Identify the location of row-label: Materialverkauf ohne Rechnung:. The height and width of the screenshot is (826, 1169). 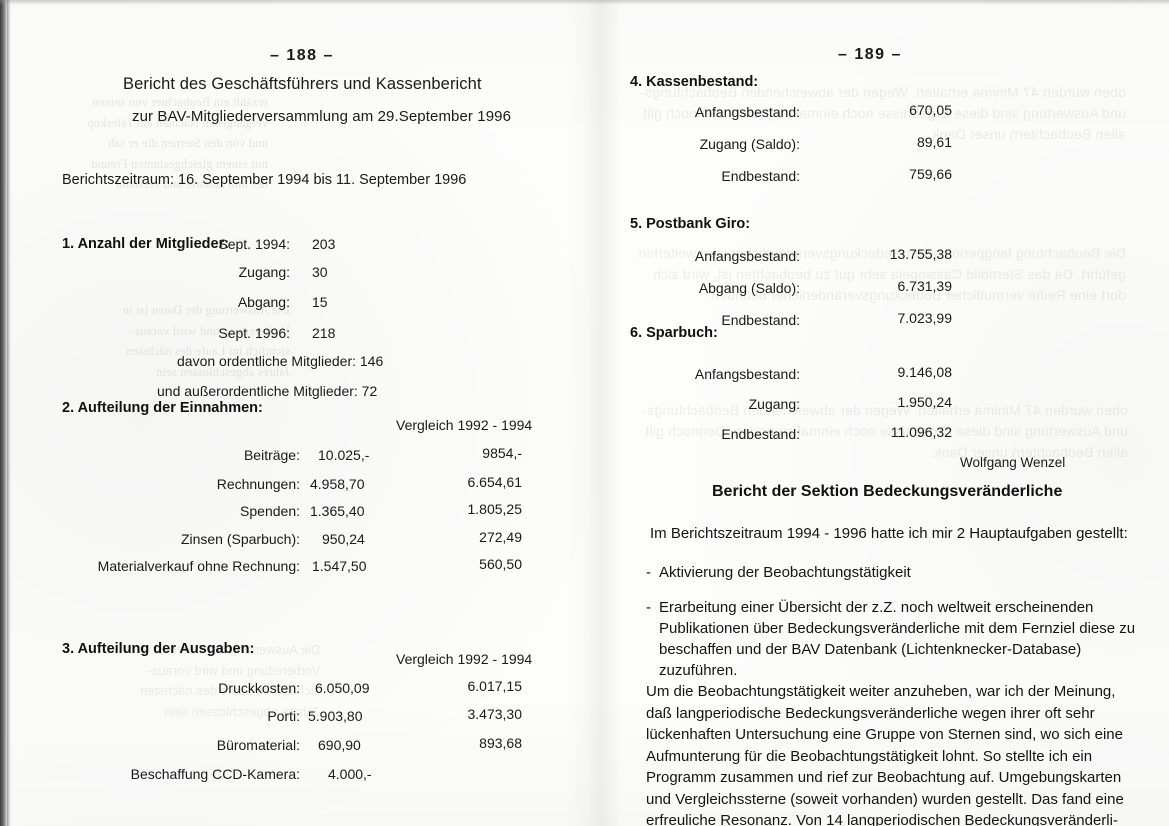
(198, 566).